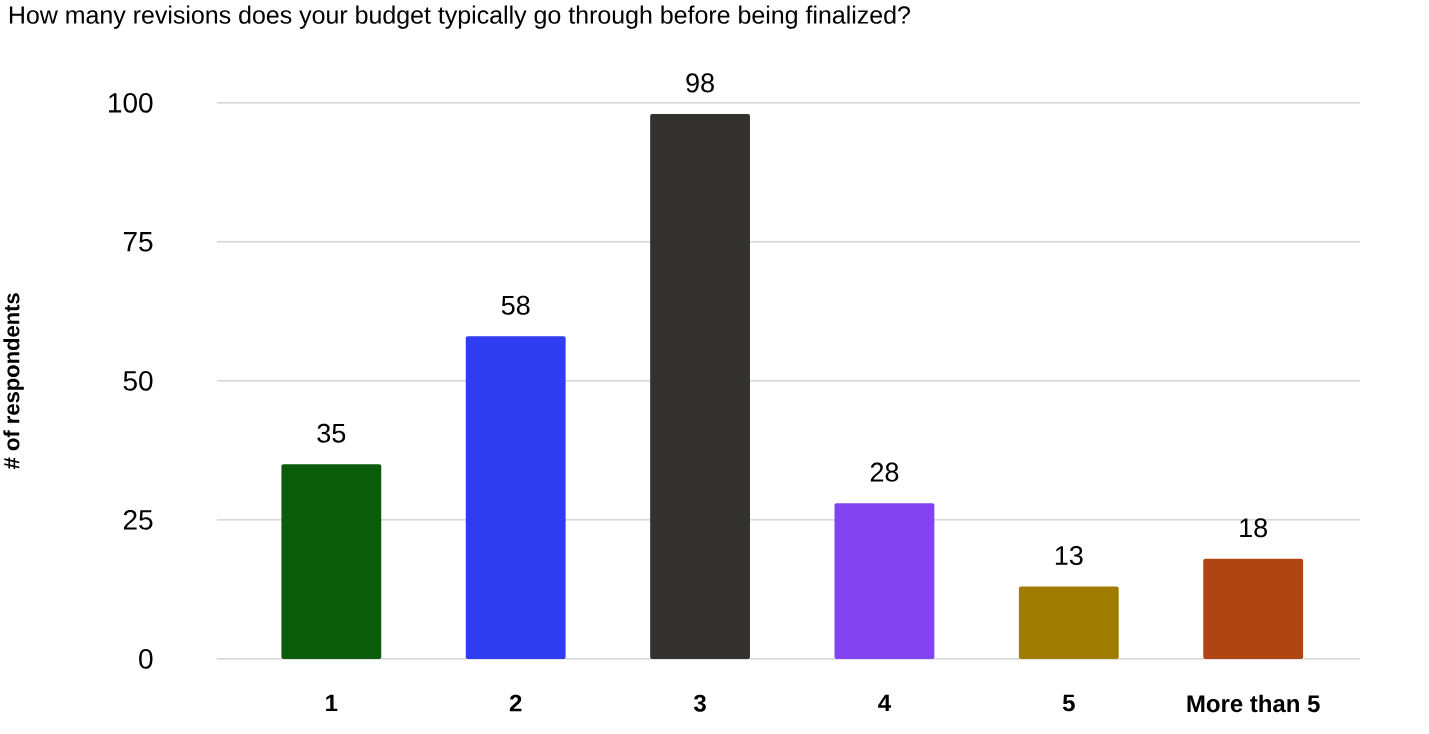 This screenshot has width=1429, height=734. What do you see at coordinates (138, 381) in the screenshot?
I see `y-tick-label: 50` at bounding box center [138, 381].